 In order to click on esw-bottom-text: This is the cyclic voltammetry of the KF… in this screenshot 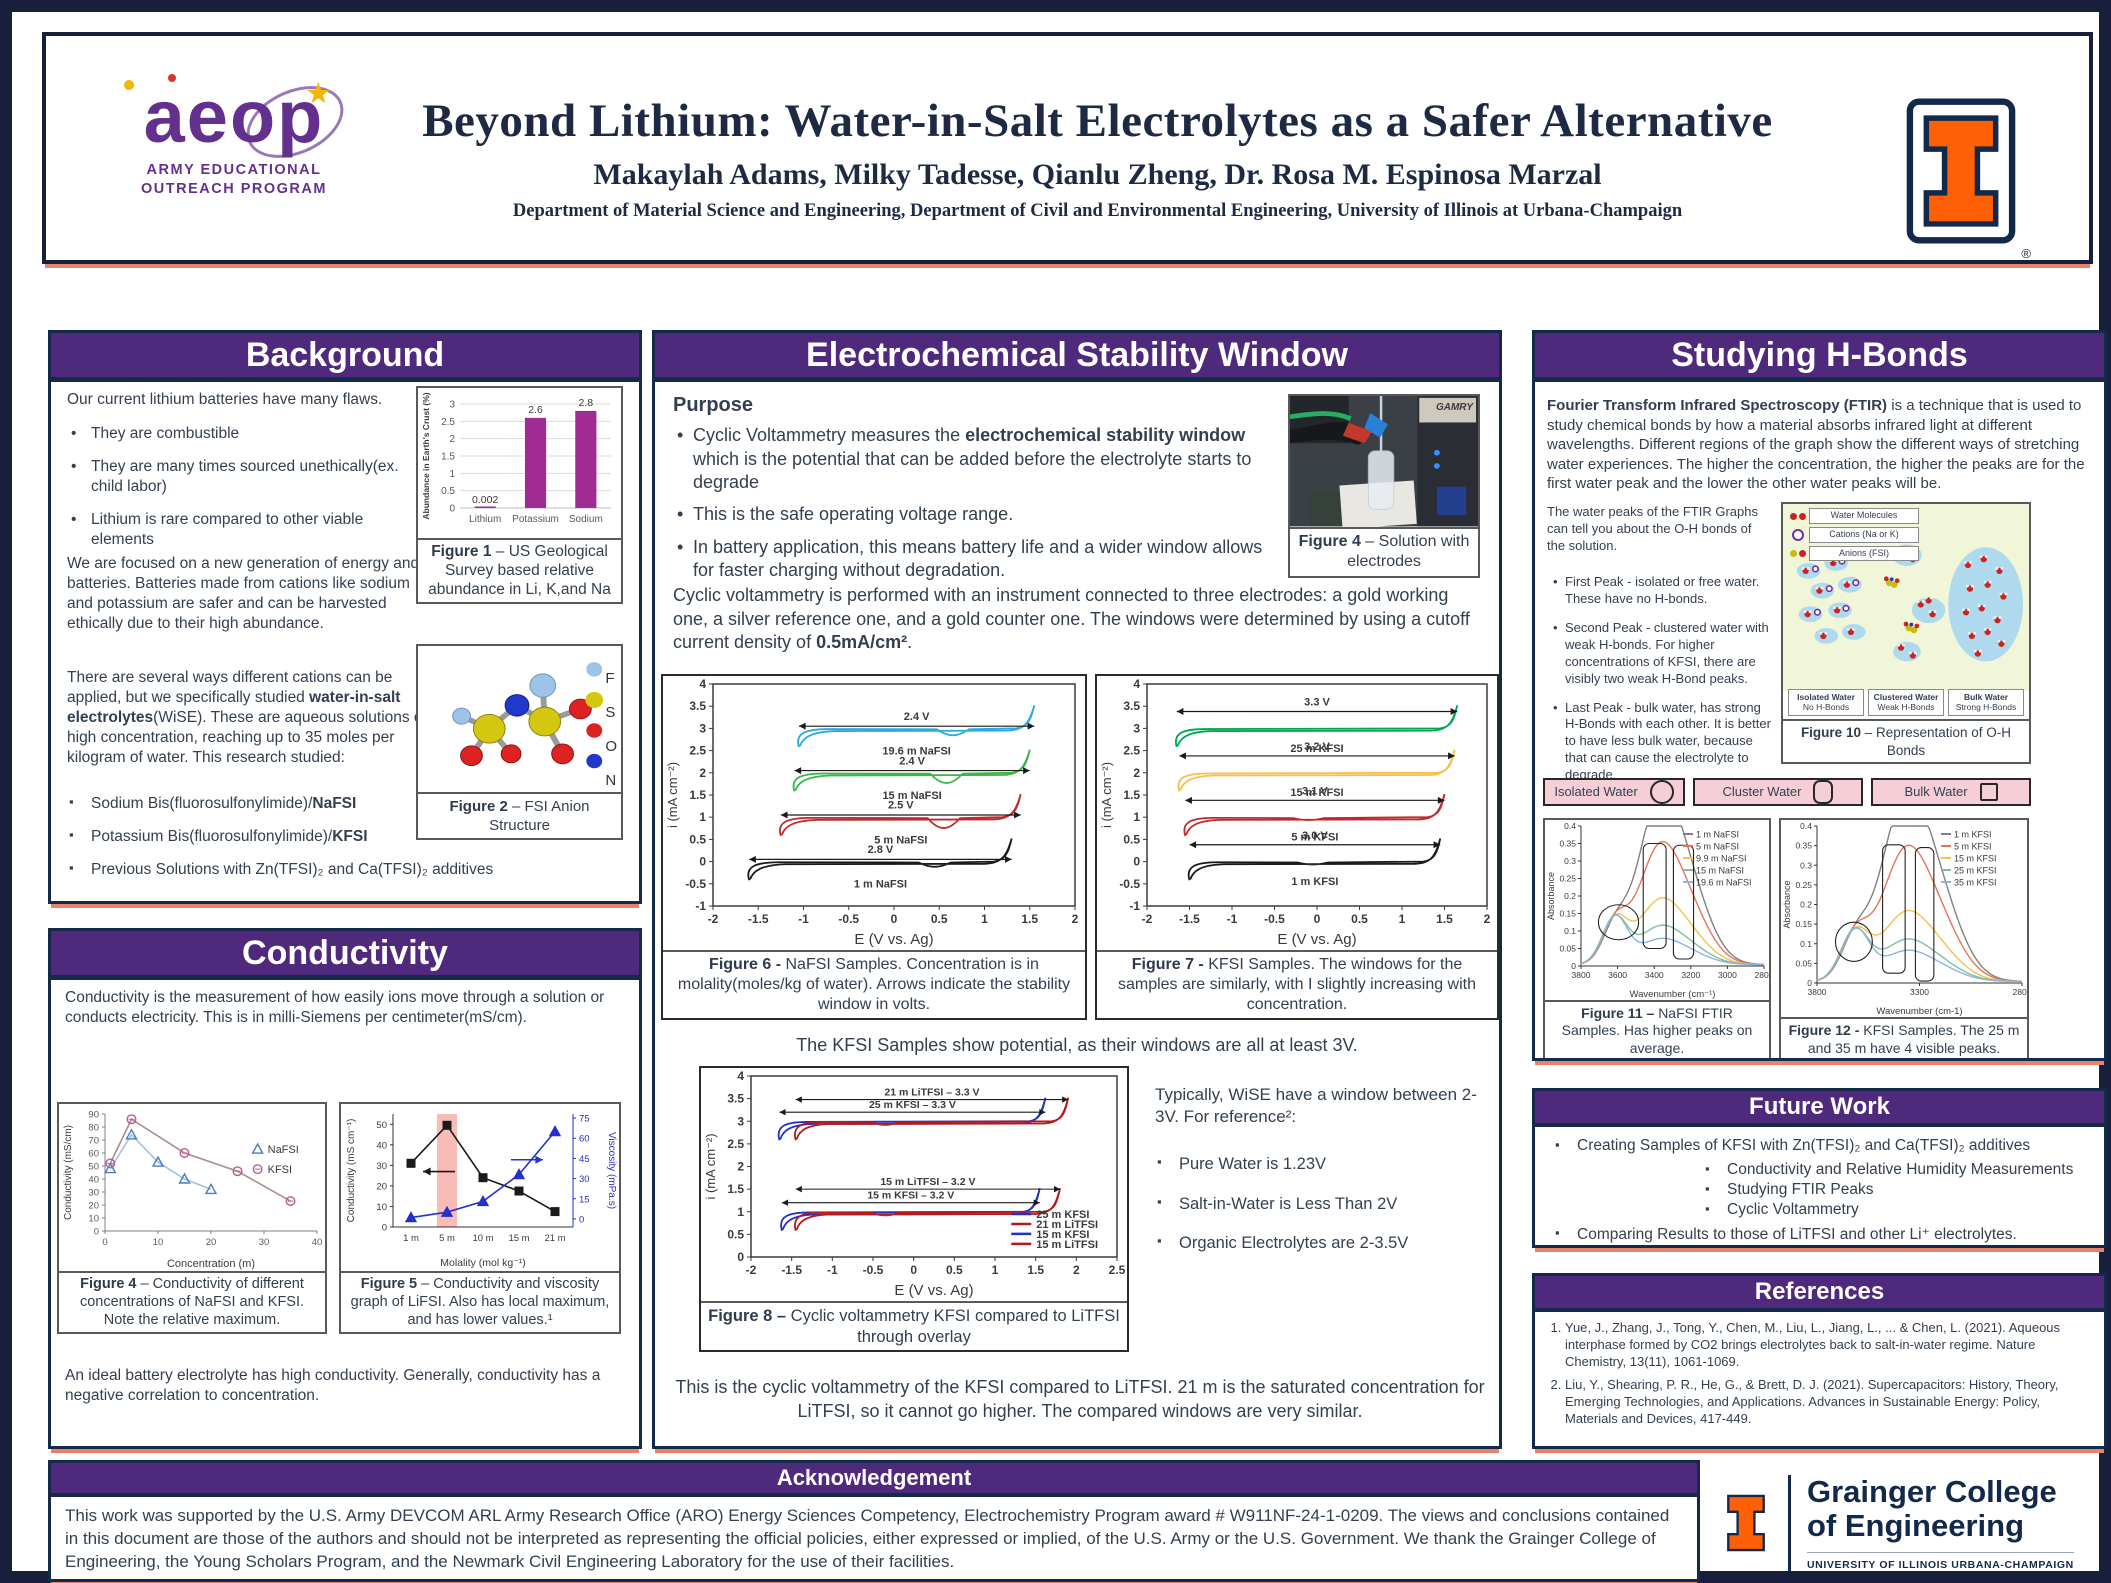, I will do `click(1080, 1399)`.